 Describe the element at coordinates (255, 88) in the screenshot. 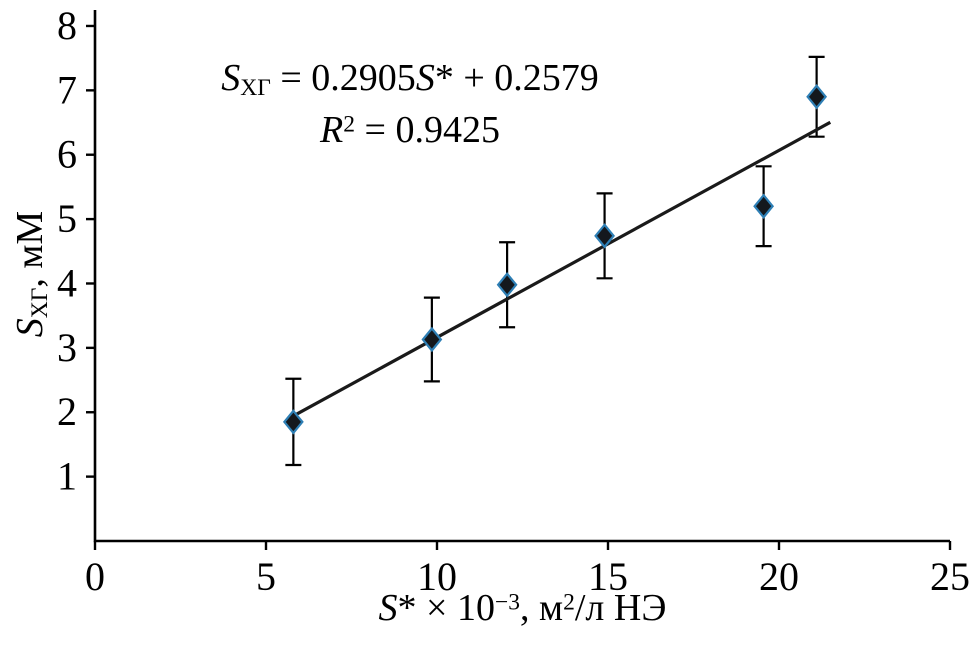

I see `equation-subscript: ХГ` at that location.